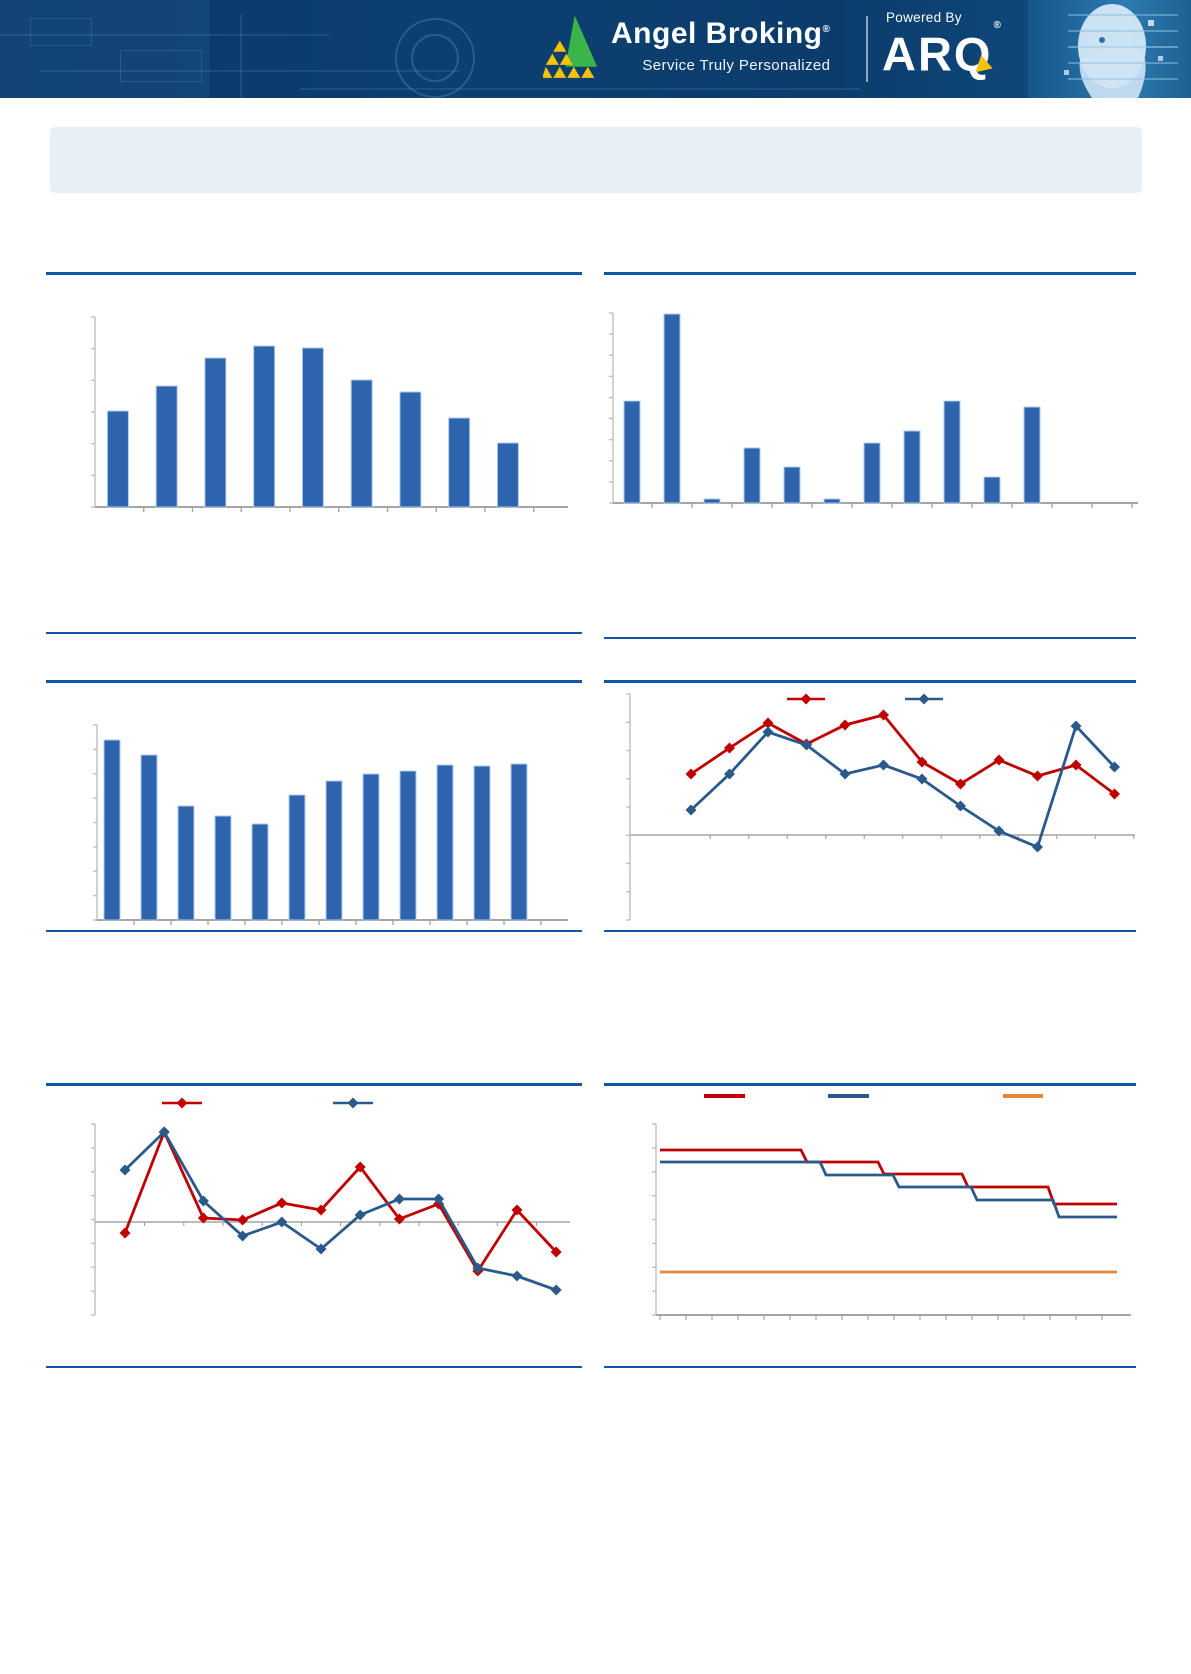 The width and height of the screenshot is (1191, 1674). I want to click on chart-1-bar-chart, so click(314, 454).